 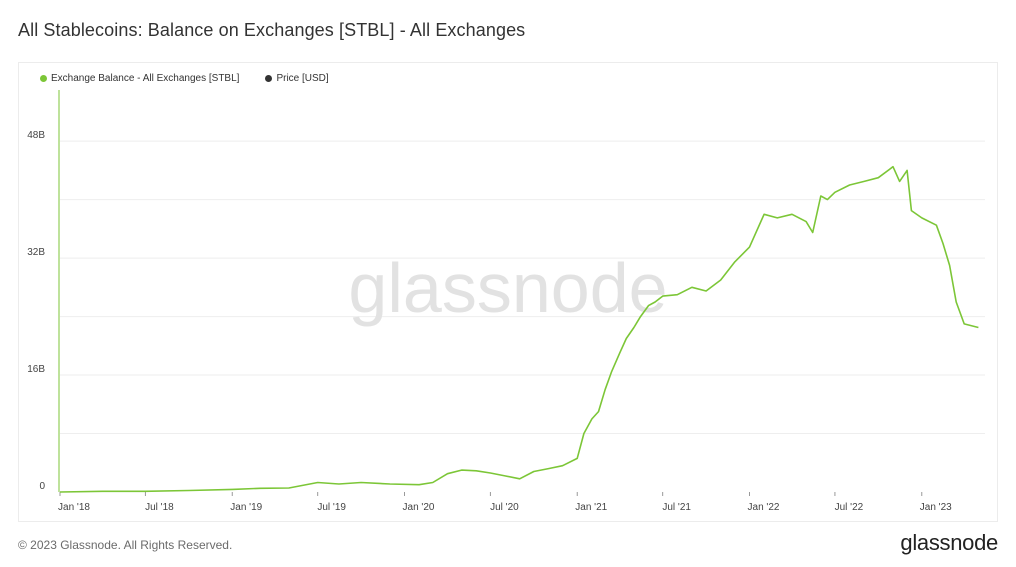 I want to click on x-tick-label: Jul '22, so click(x=849, y=507).